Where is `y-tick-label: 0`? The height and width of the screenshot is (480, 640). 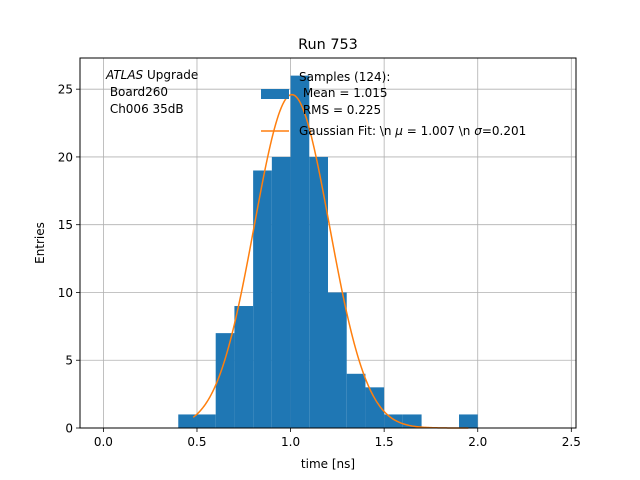 y-tick-label: 0 is located at coordinates (69, 429).